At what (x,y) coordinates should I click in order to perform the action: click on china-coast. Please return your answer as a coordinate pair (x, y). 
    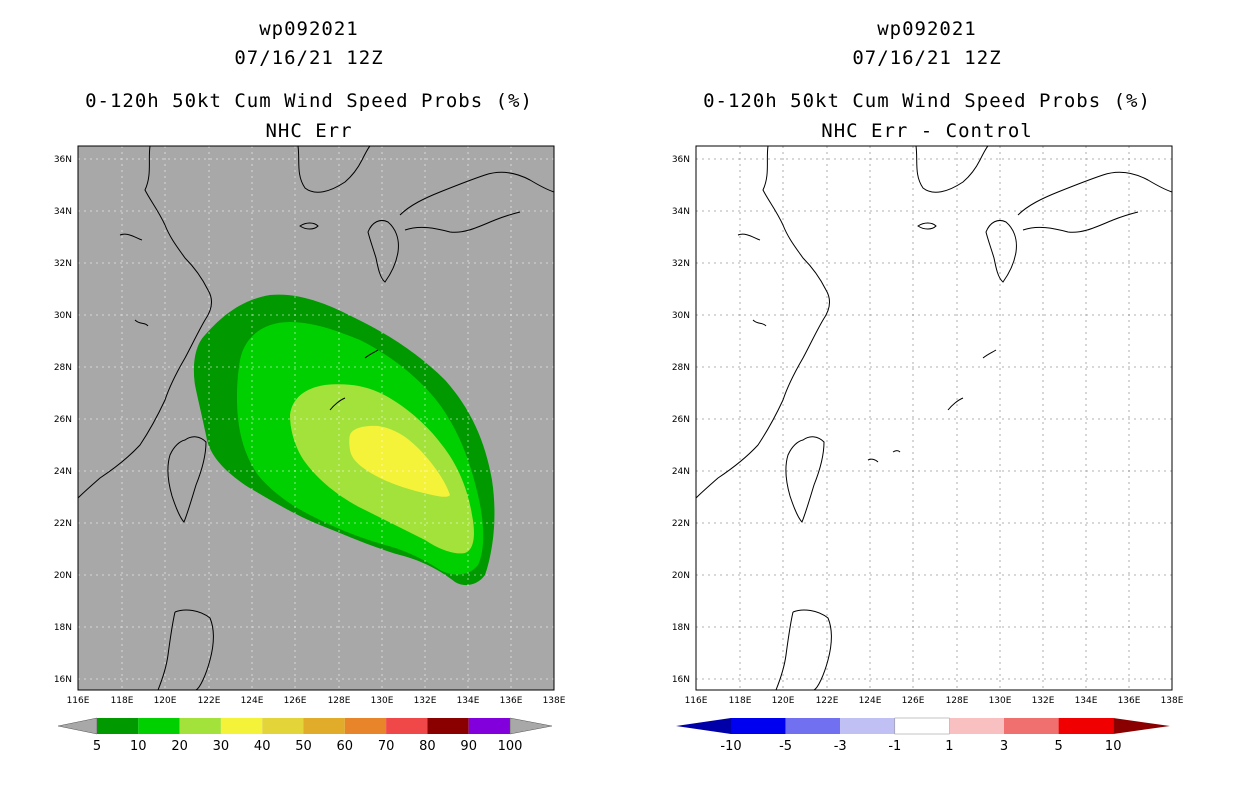
    Looking at the image, I should click on (145, 322).